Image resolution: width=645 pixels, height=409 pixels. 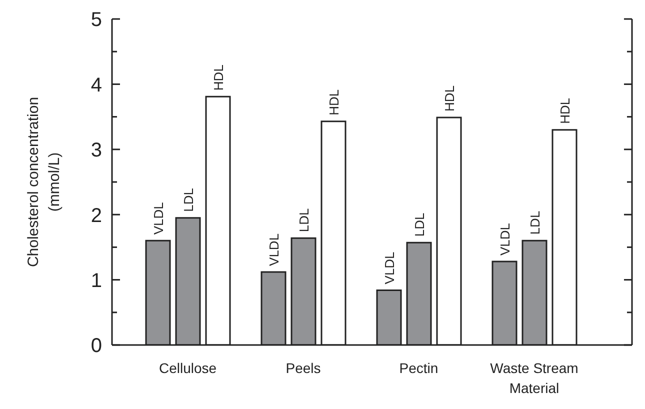 What do you see at coordinates (96, 215) in the screenshot?
I see `y-tick-label: 2` at bounding box center [96, 215].